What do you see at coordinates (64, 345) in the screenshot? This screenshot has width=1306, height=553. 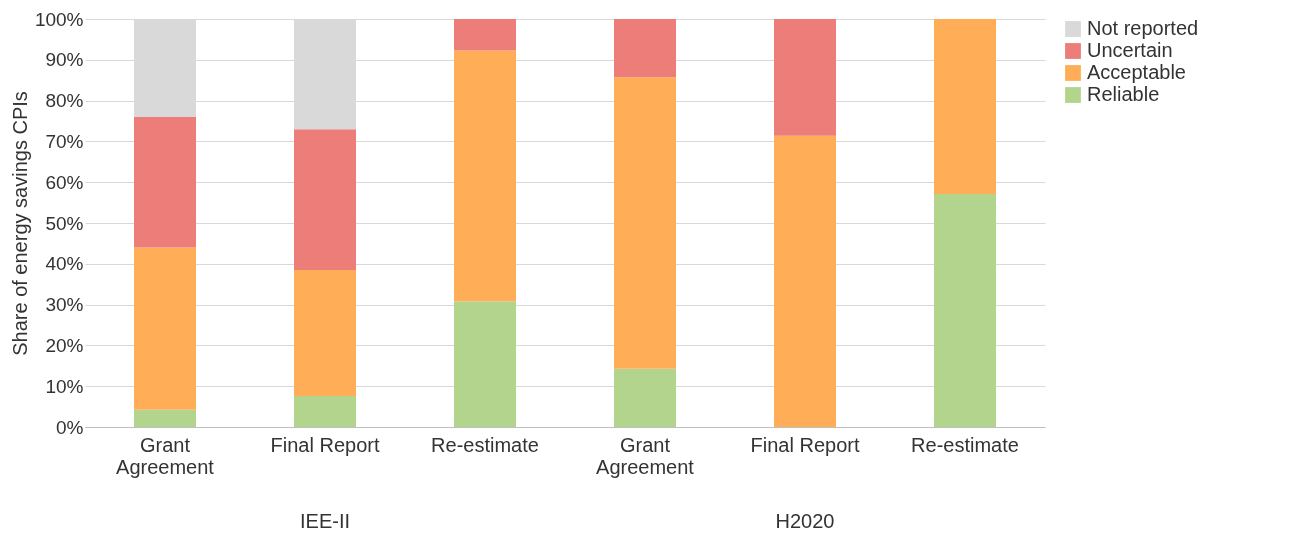 I see `y-tick-label: 20%` at bounding box center [64, 345].